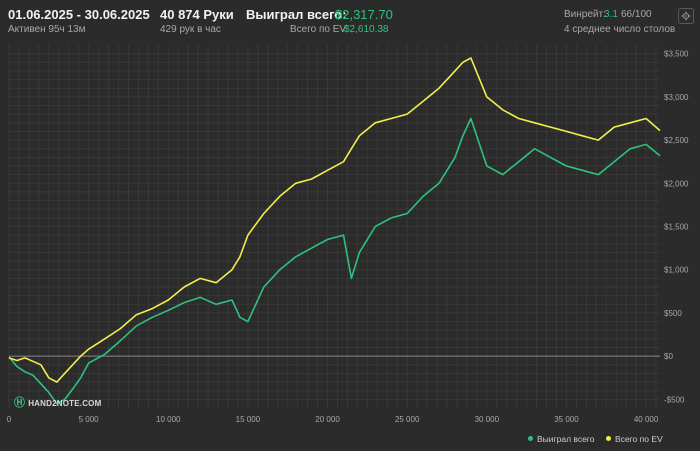 The height and width of the screenshot is (451, 700). I want to click on y-tick-label: $1,500, so click(676, 227).